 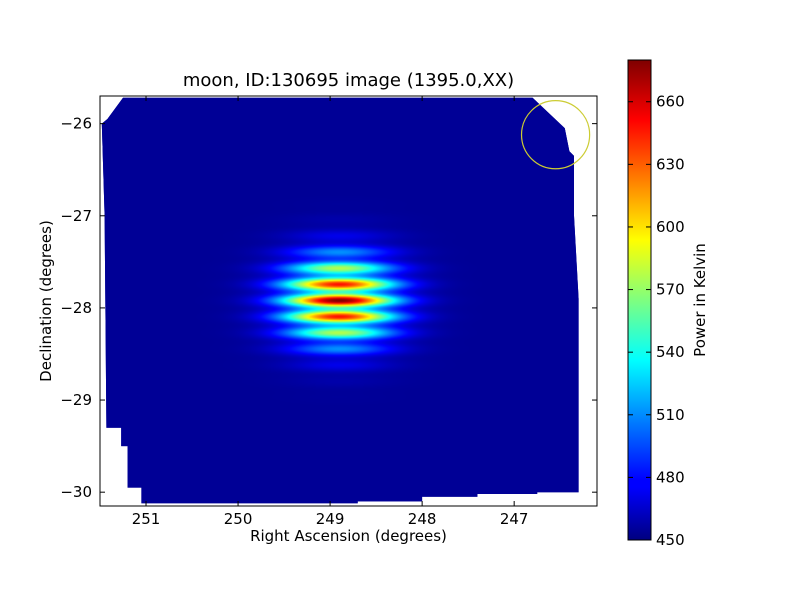 I want to click on x-axis-label: Right Ascension (degrees), so click(x=348, y=536).